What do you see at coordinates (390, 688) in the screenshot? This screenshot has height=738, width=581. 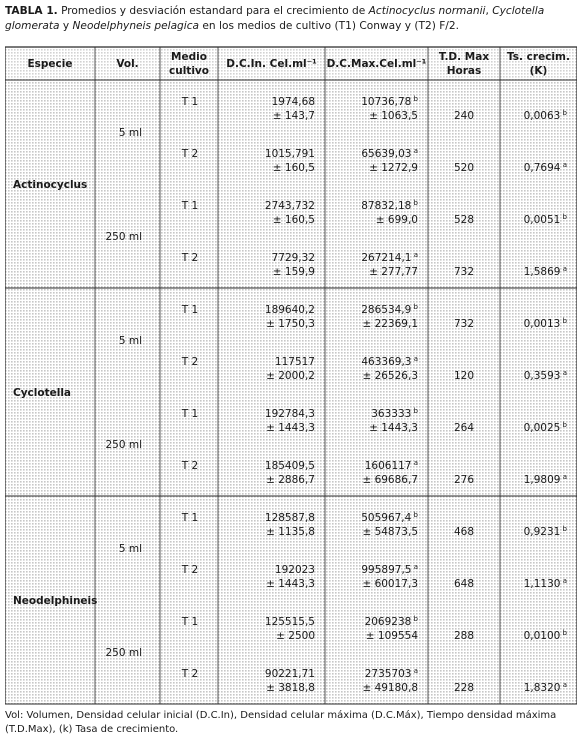 I see `dcmax-sd: ± 49180,8` at bounding box center [390, 688].